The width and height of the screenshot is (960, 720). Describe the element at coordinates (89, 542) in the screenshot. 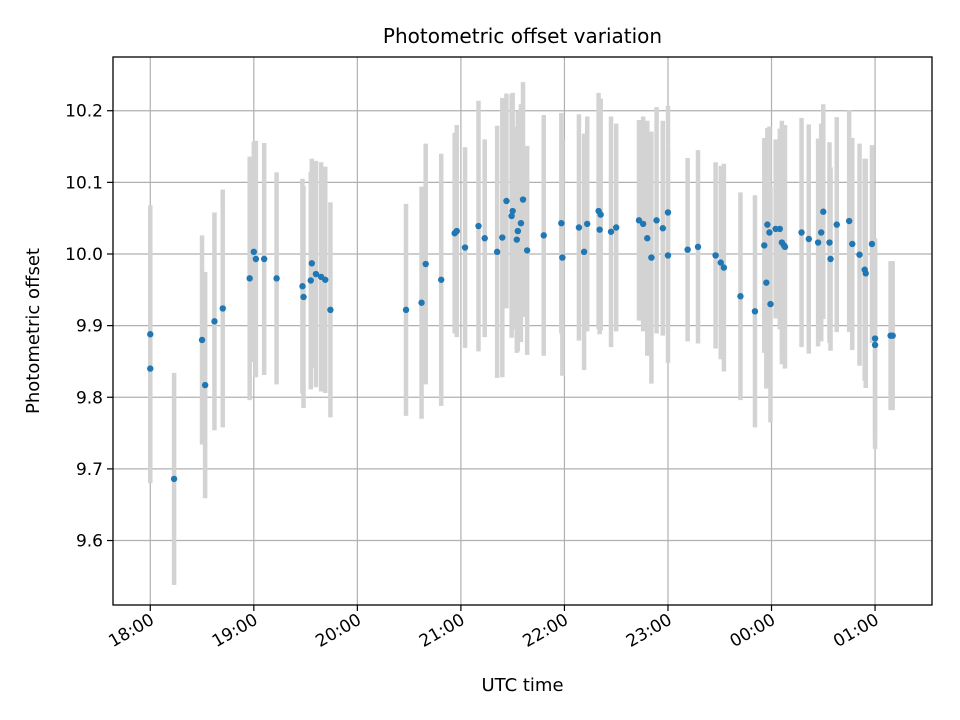

I see `y-tick-label: 9.6` at that location.